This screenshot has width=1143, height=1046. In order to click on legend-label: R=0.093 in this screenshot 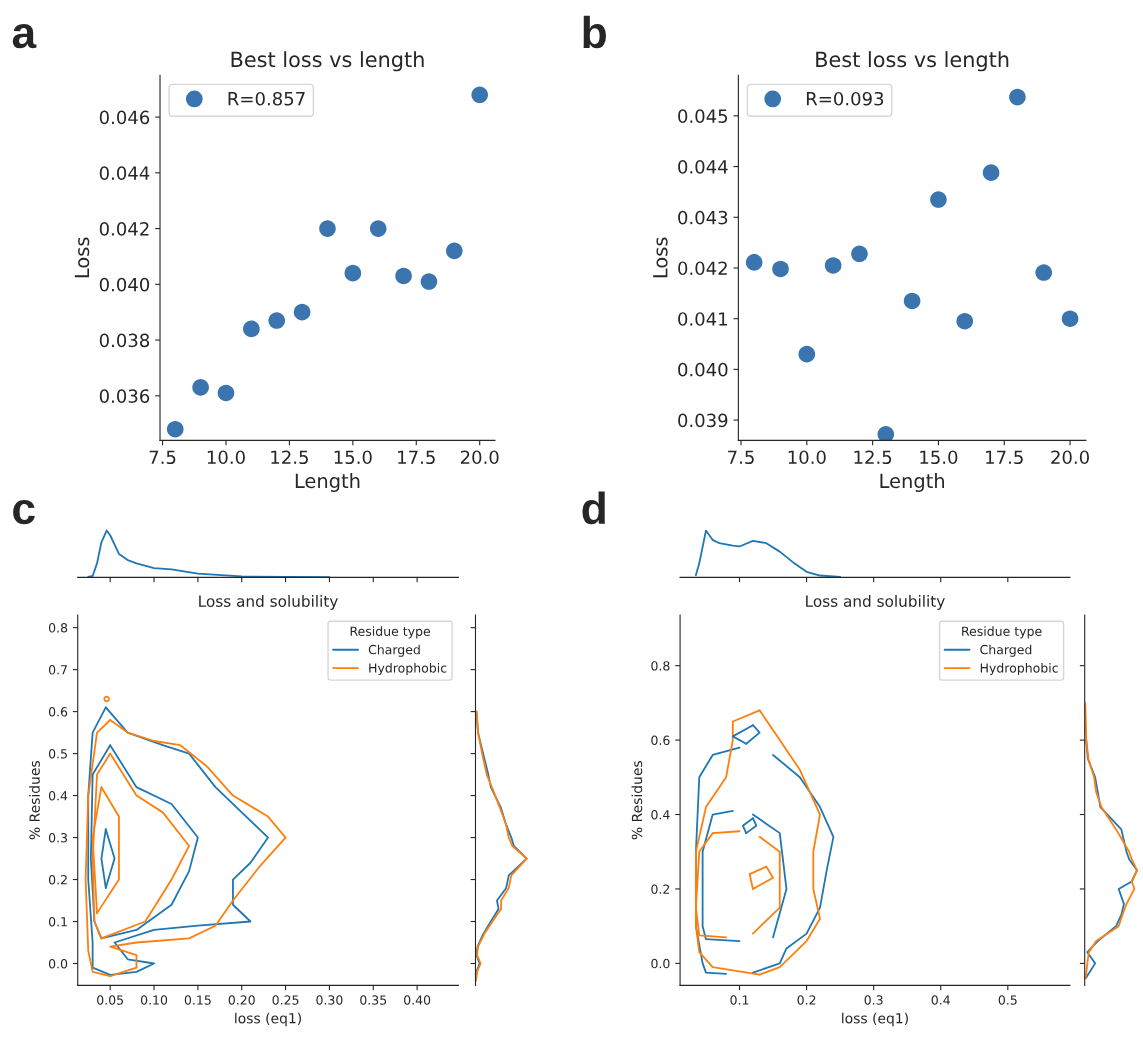, I will do `click(845, 98)`.